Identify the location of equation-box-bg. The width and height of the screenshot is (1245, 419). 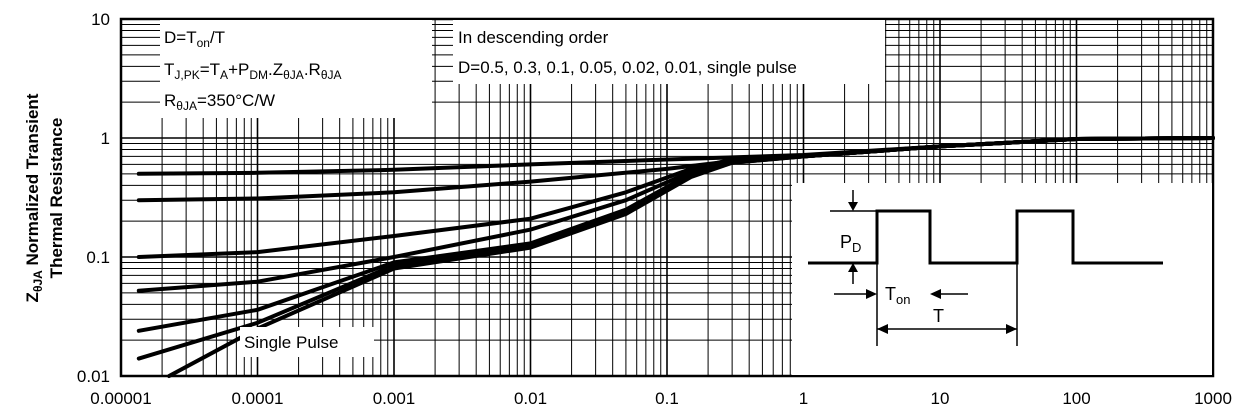
(296, 69).